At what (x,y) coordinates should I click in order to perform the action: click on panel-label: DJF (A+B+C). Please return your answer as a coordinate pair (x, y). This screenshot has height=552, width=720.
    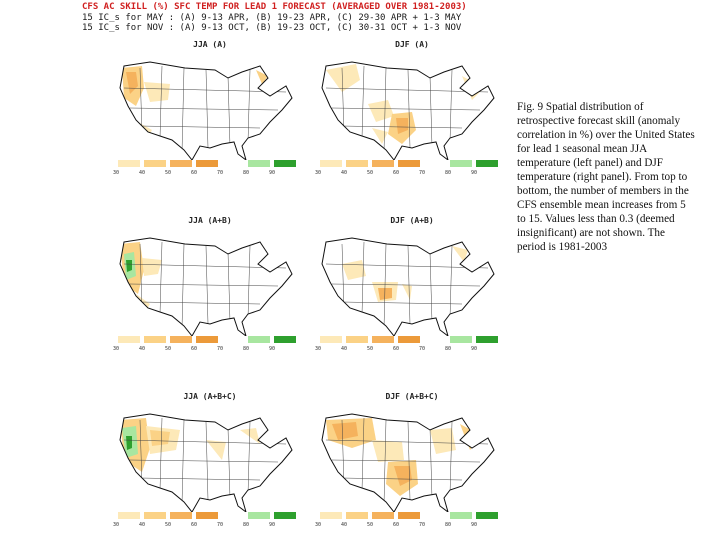
    Looking at the image, I should click on (412, 396).